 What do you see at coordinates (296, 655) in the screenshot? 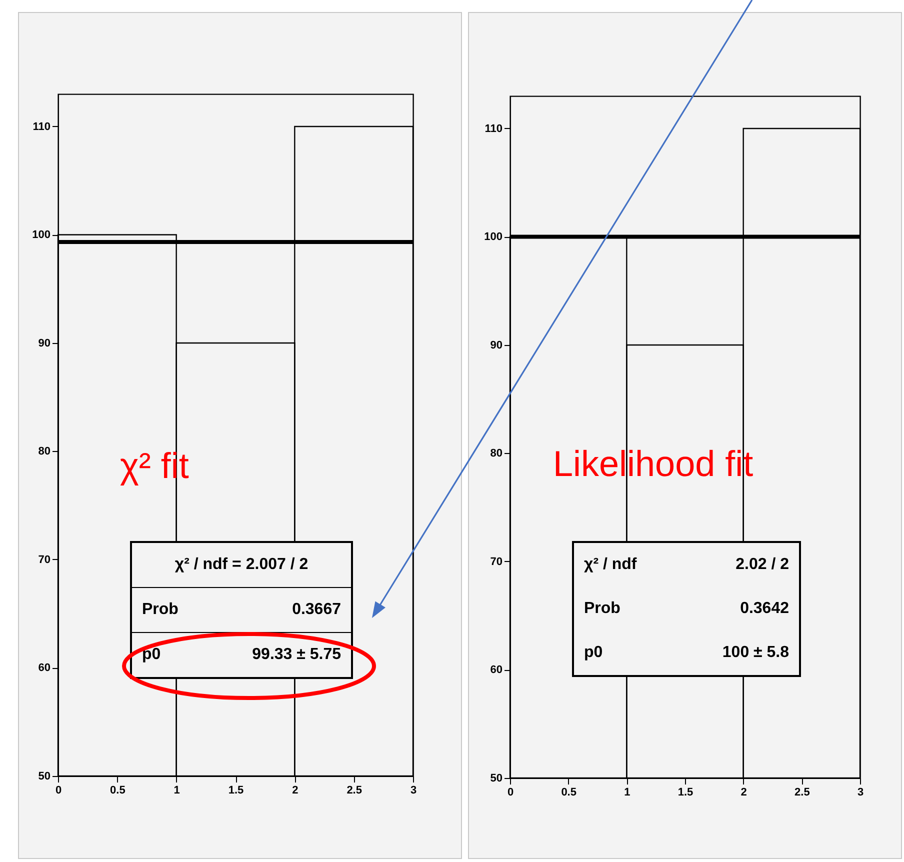
I see `annotation: 99.33 ± 5.75` at bounding box center [296, 655].